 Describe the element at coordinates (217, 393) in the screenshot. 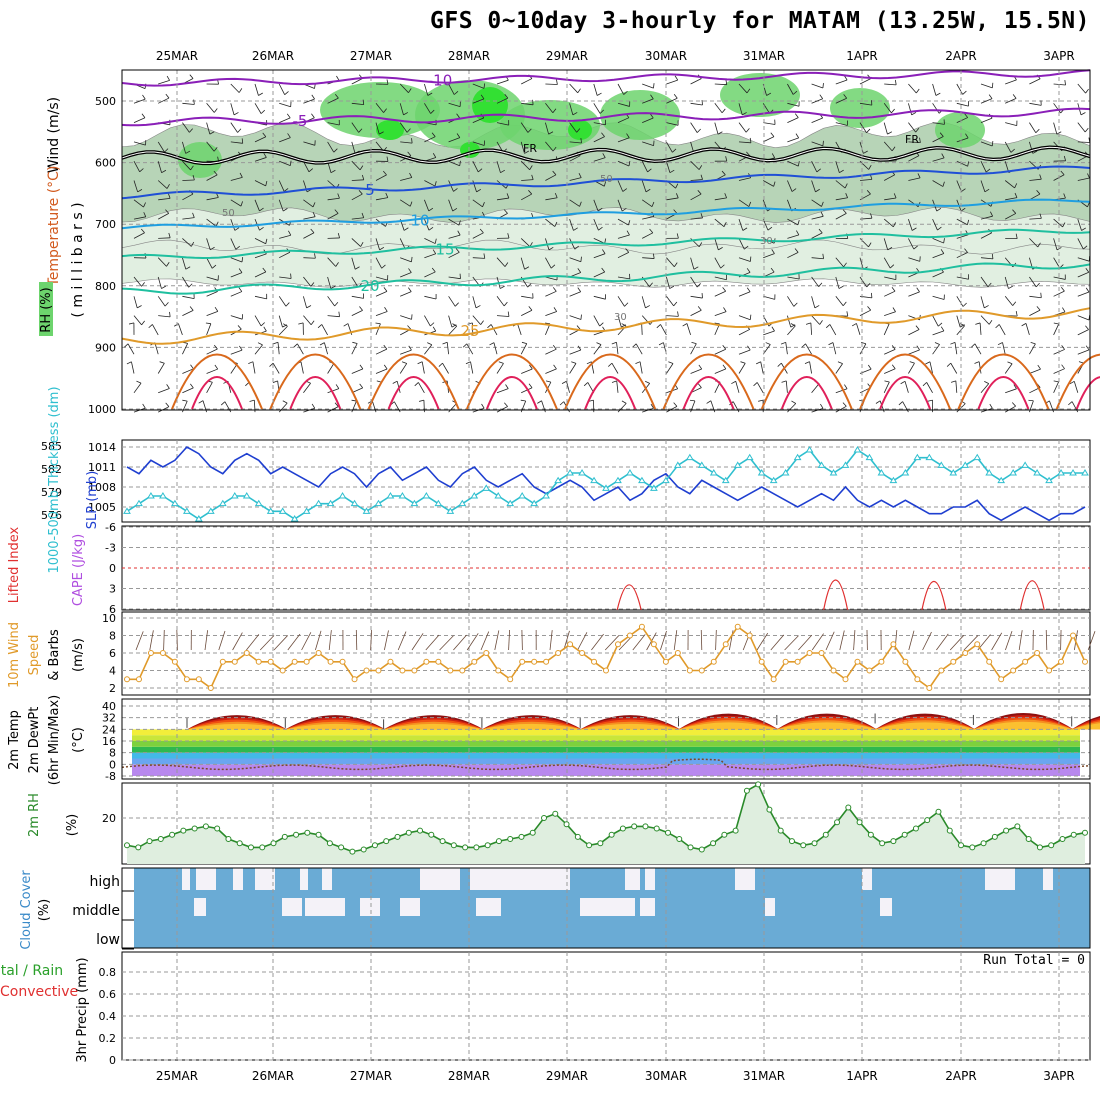

I see `hot-contour` at that location.